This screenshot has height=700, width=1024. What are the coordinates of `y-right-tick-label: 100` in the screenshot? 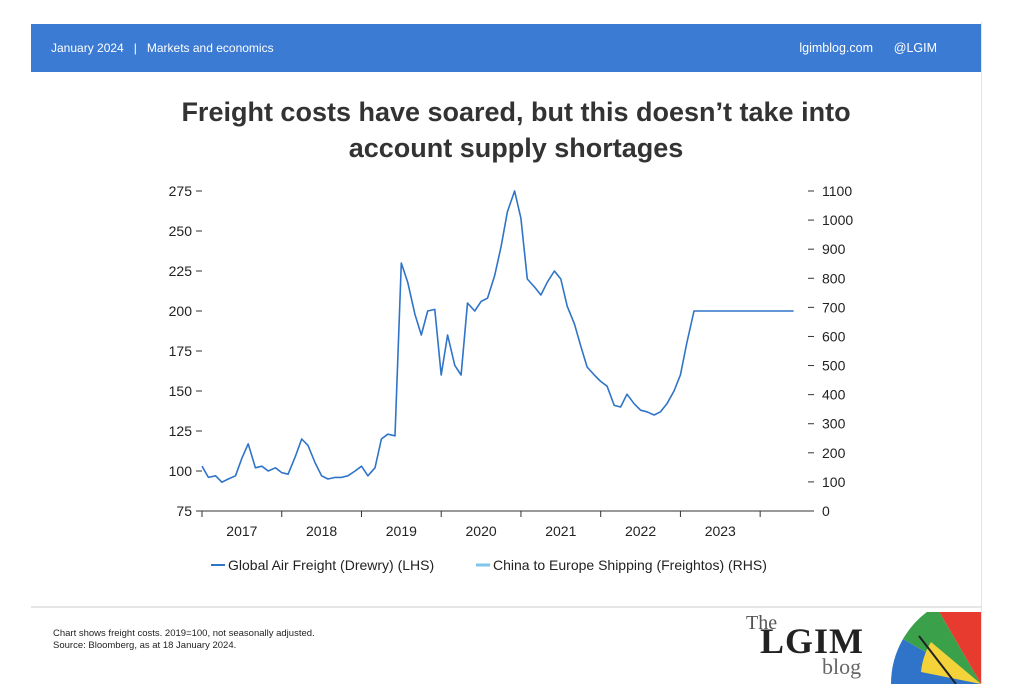 It's located at (834, 482).